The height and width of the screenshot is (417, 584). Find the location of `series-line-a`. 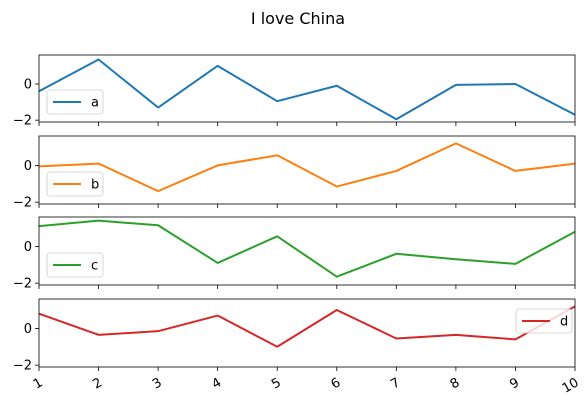

series-line-a is located at coordinates (307, 89).